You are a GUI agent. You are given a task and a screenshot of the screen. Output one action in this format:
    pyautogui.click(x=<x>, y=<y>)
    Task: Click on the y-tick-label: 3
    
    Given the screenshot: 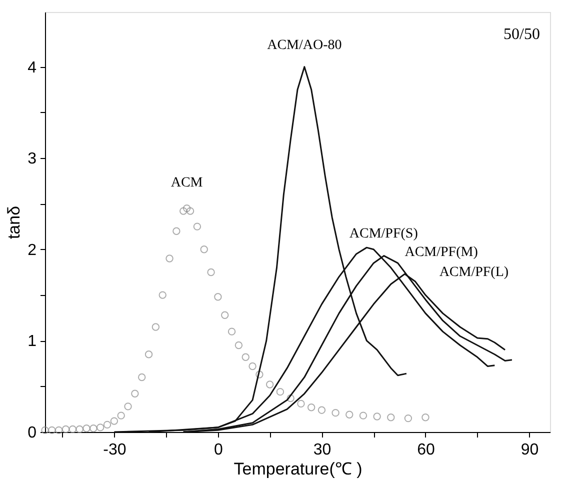 What is the action you would take?
    pyautogui.click(x=32, y=159)
    